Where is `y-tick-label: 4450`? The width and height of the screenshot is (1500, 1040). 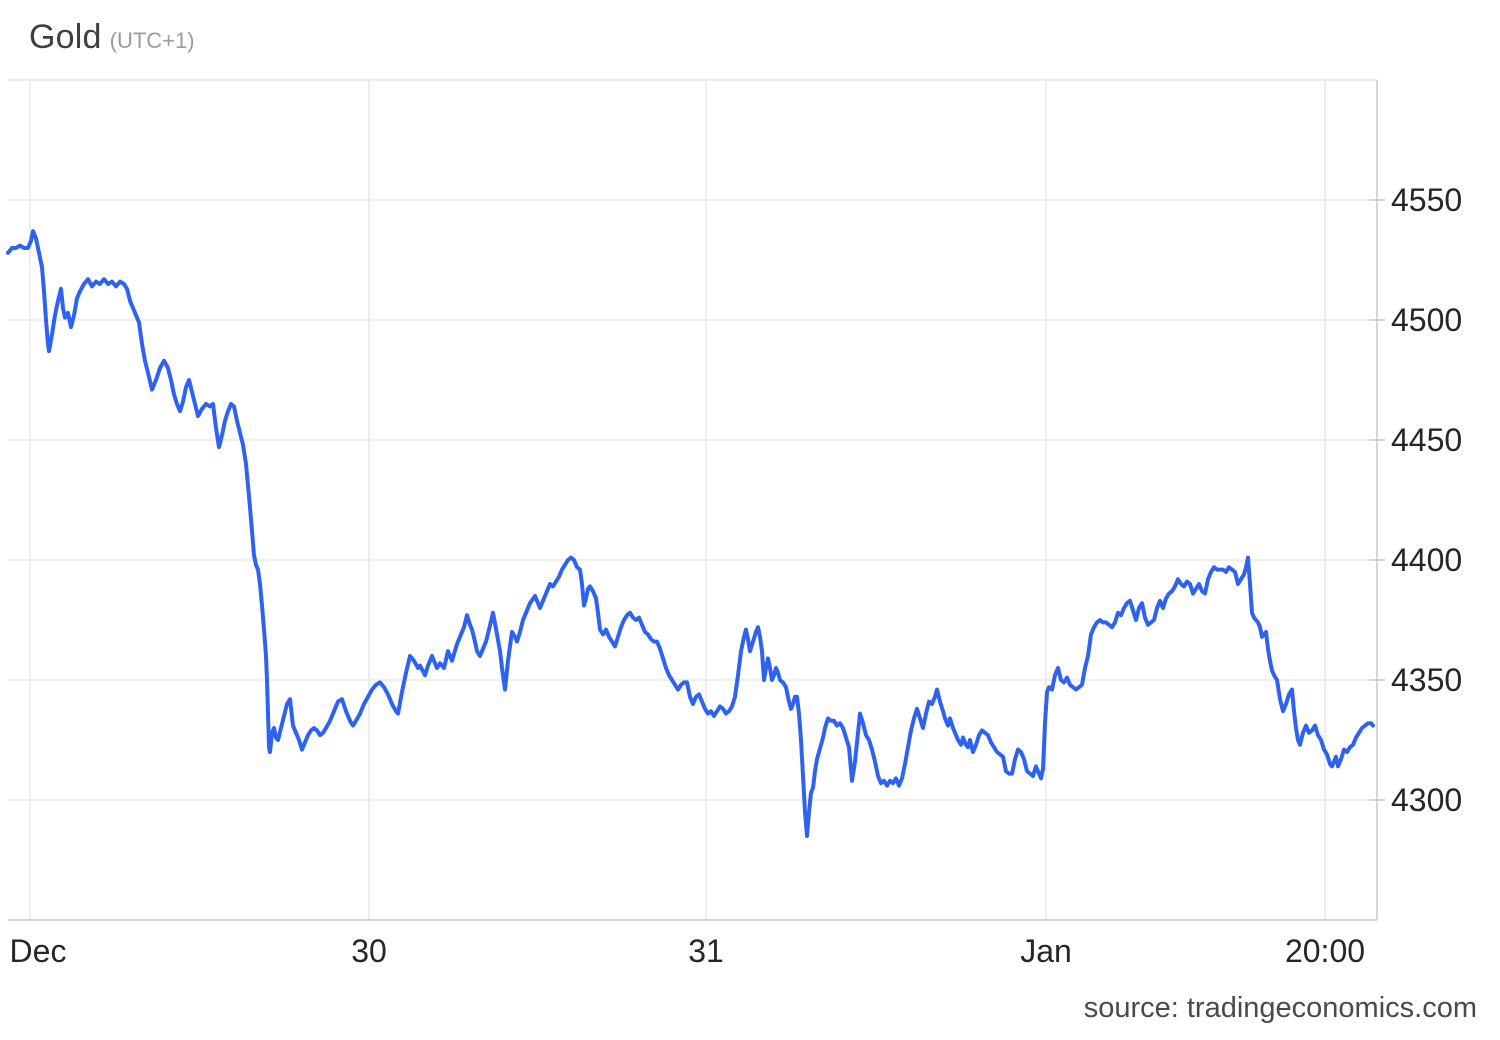 y-tick-label: 4450 is located at coordinates (1426, 440).